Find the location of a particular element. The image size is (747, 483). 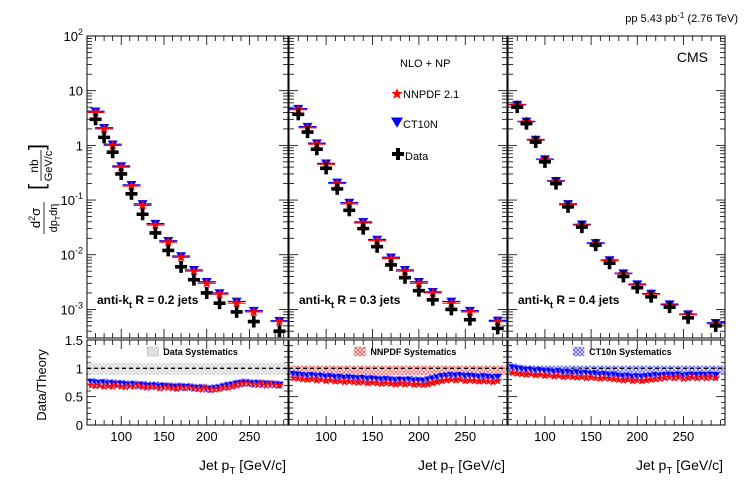

lower-y-tick-label: 0 is located at coordinates (79, 425).